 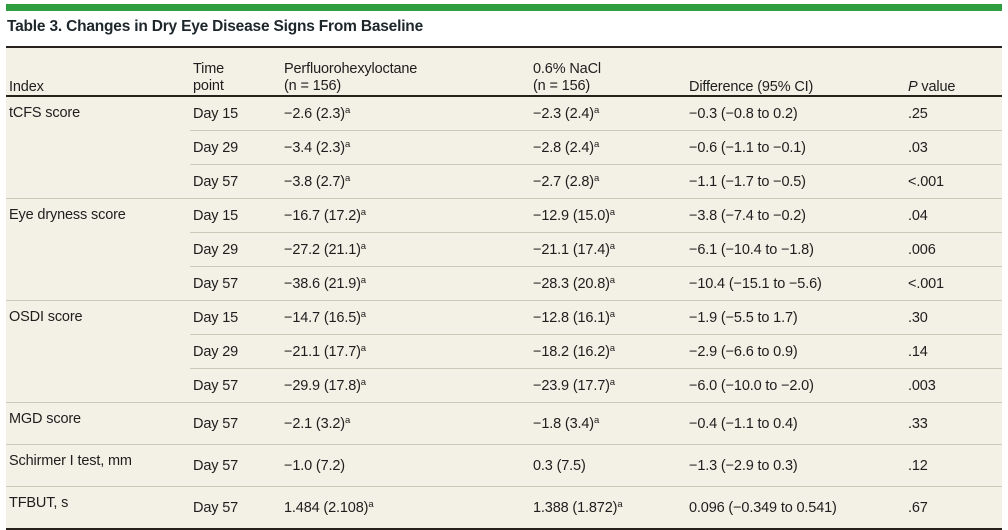 I want to click on cell-index: TFBUT, s, so click(x=98, y=508).